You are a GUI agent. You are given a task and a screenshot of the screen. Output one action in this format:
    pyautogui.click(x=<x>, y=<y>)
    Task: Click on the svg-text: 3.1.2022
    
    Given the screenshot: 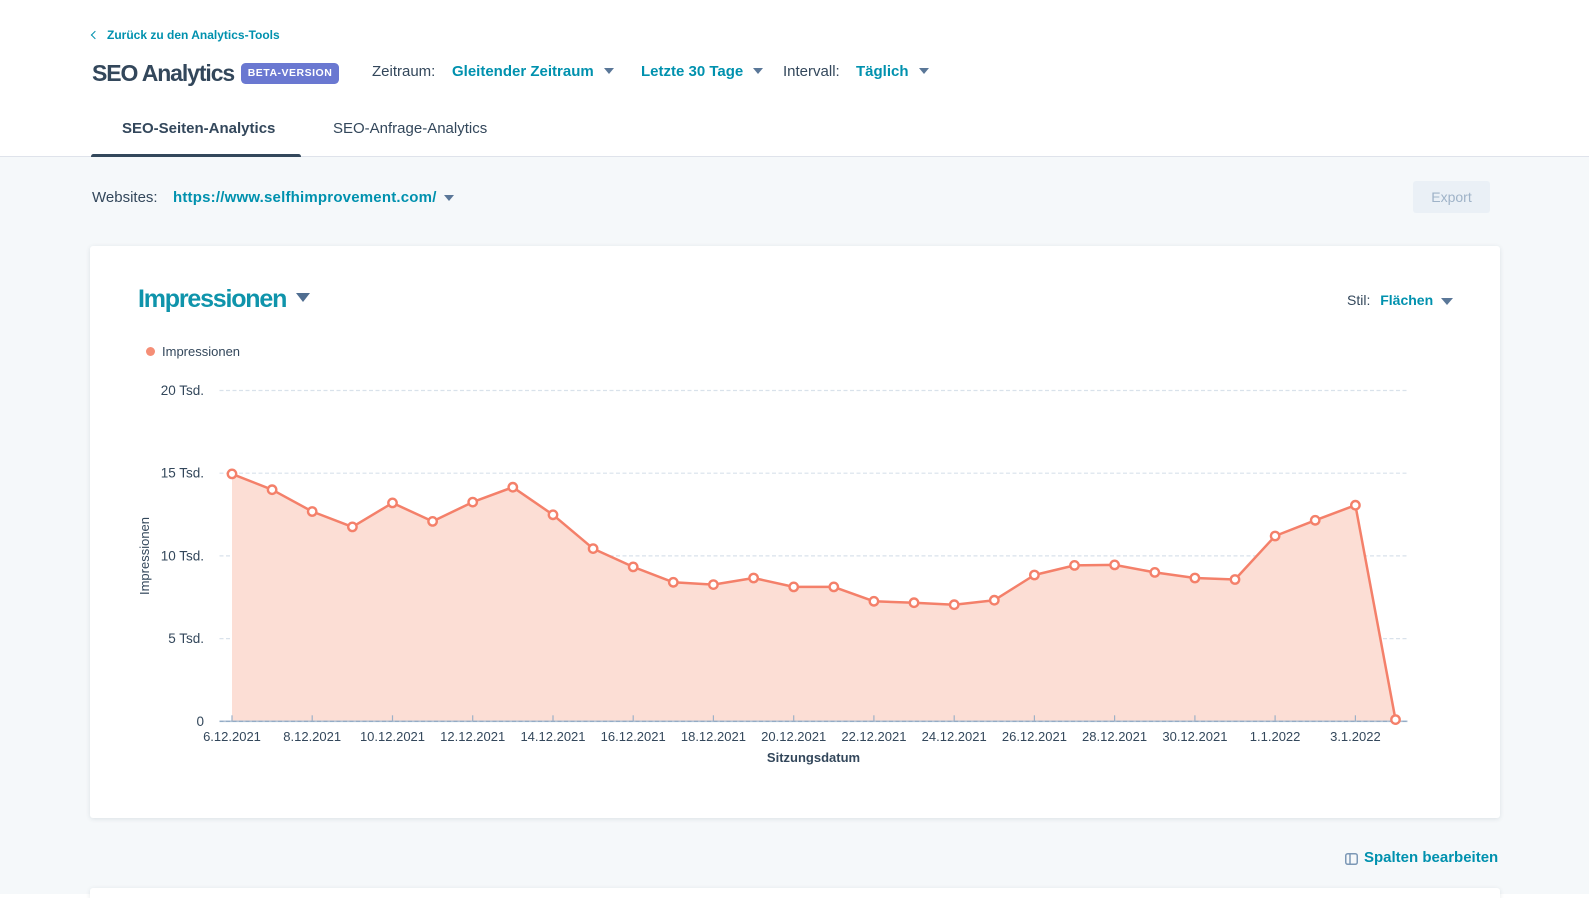 What is the action you would take?
    pyautogui.click(x=1355, y=736)
    